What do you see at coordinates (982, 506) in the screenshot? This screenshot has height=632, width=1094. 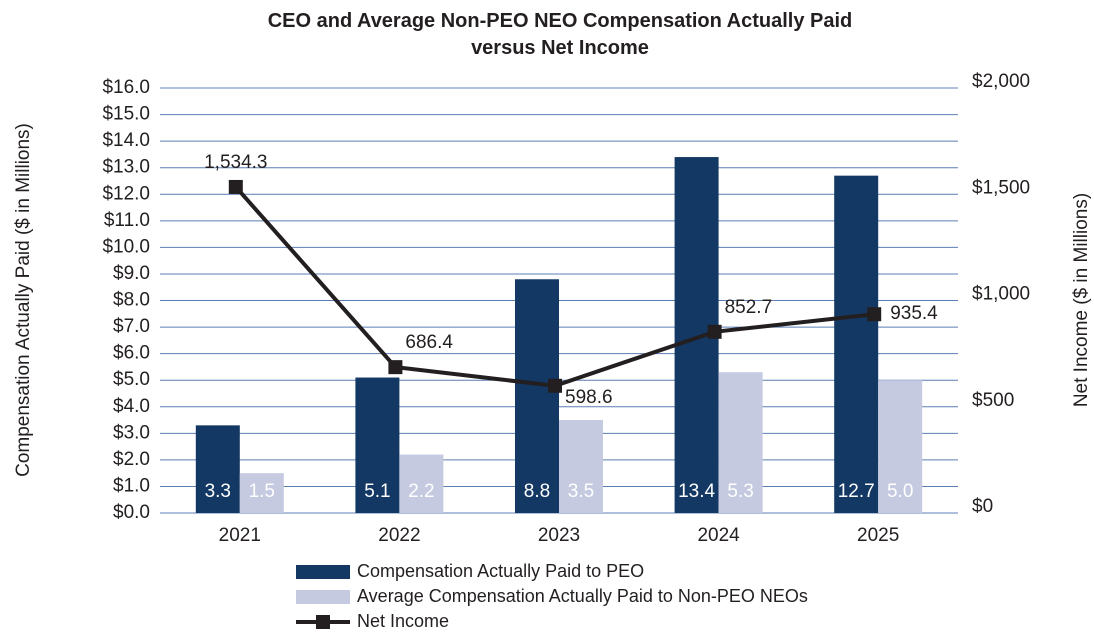 I see `y2-tick-label: $0` at bounding box center [982, 506].